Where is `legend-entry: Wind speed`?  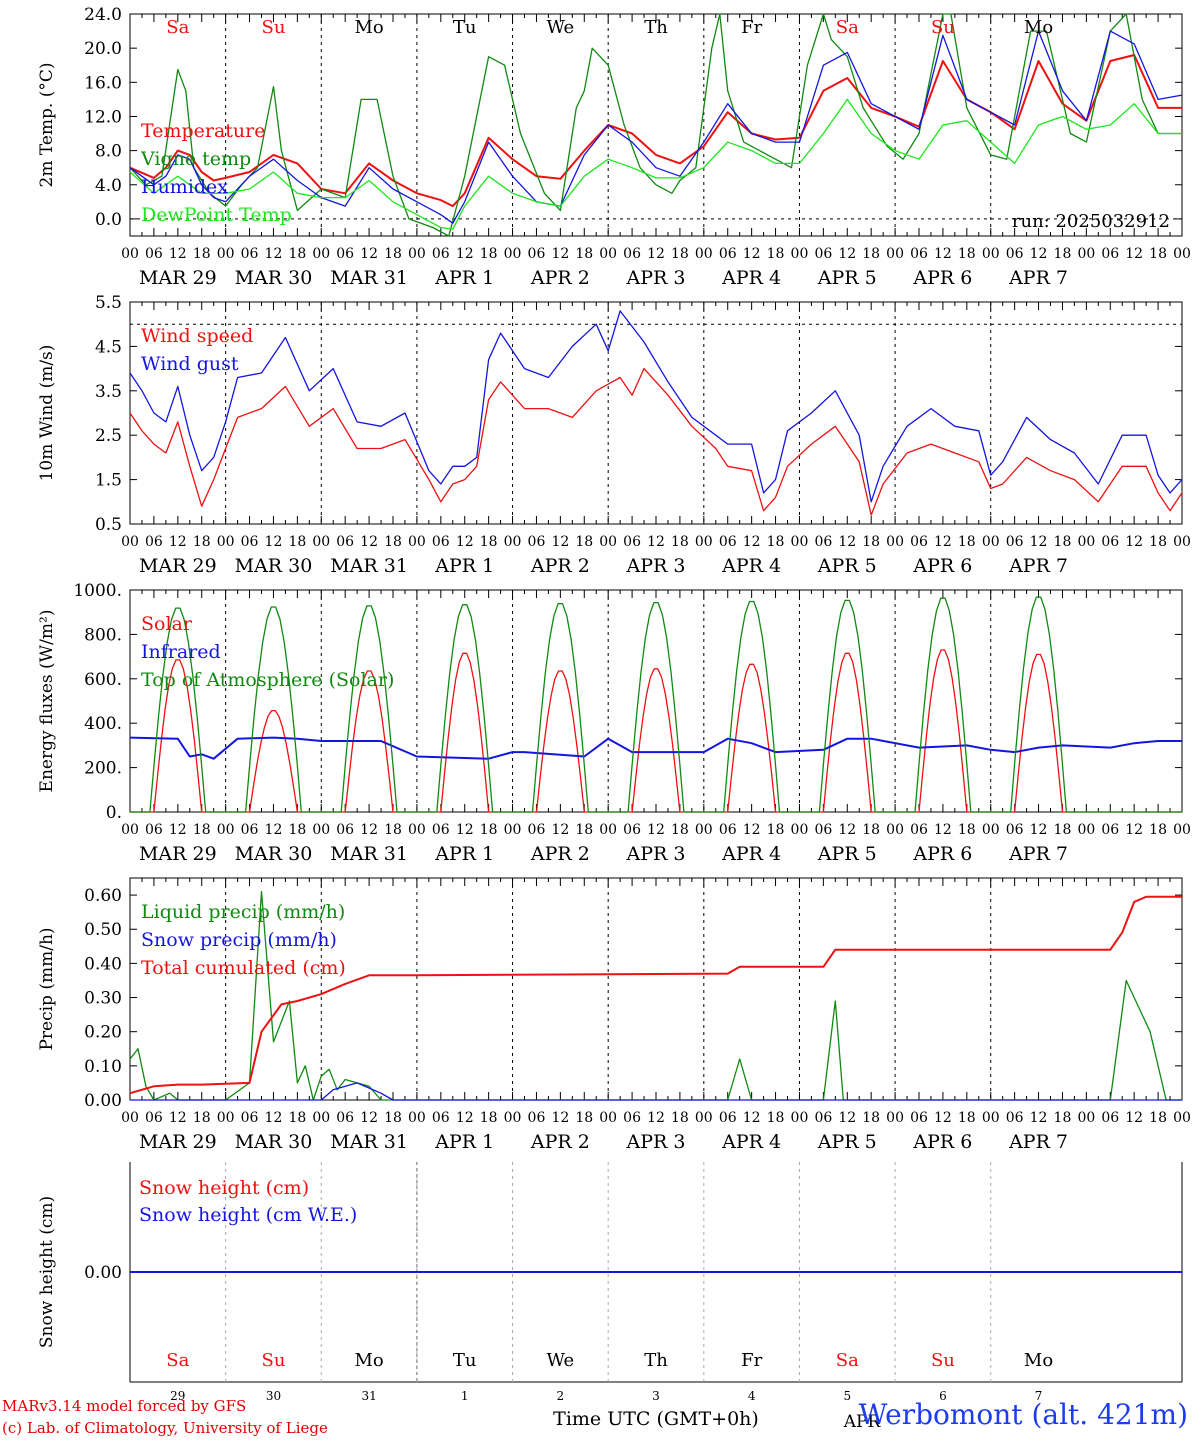 legend-entry: Wind speed is located at coordinates (197, 336).